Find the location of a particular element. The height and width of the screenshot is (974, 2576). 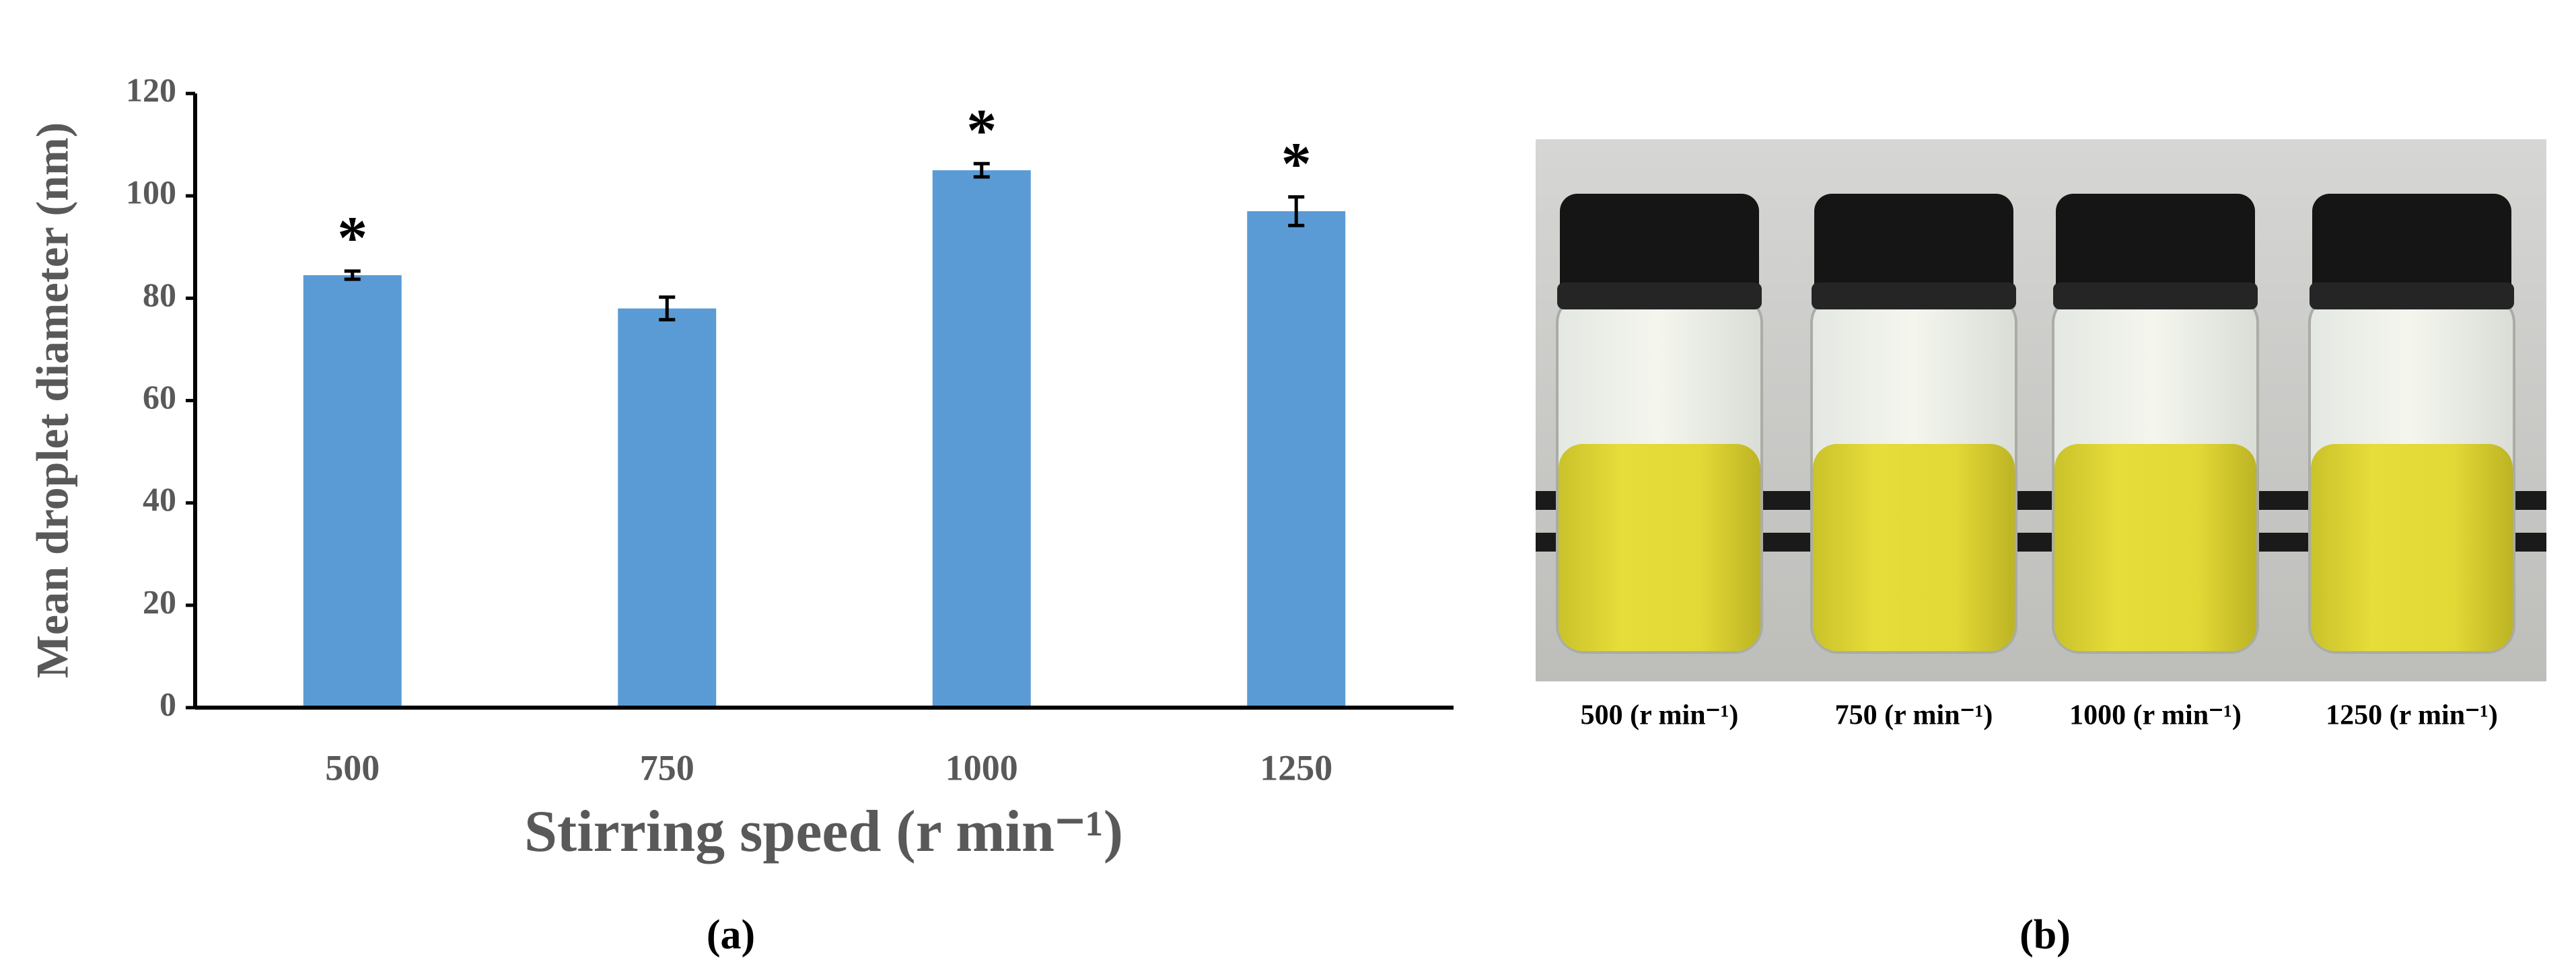

y-tick-label: 60 is located at coordinates (159, 397).